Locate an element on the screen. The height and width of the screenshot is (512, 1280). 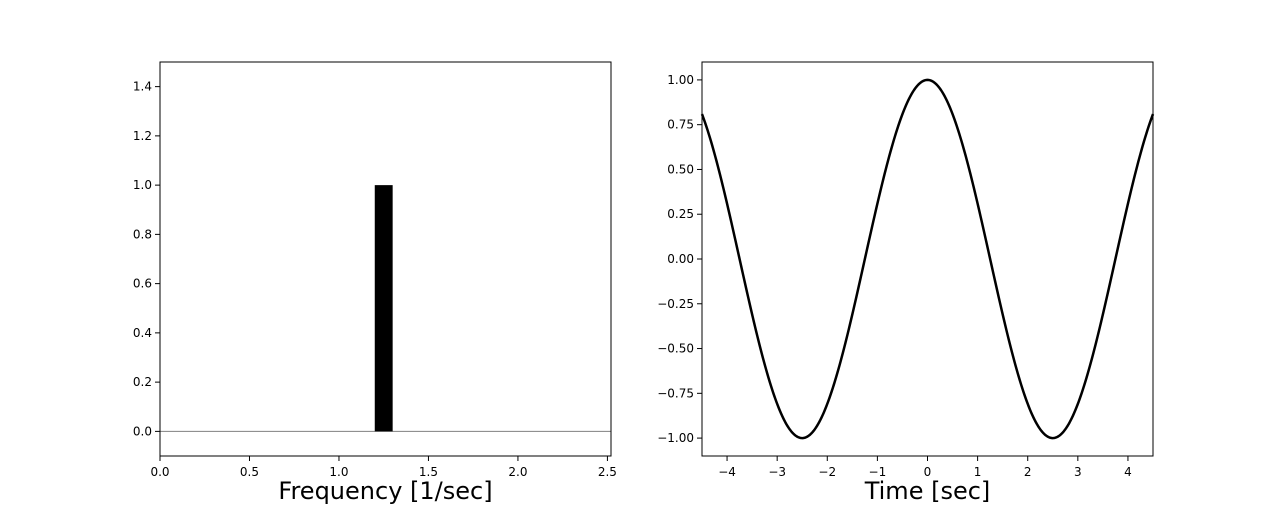
x-tick-label: −2 is located at coordinates (827, 472).